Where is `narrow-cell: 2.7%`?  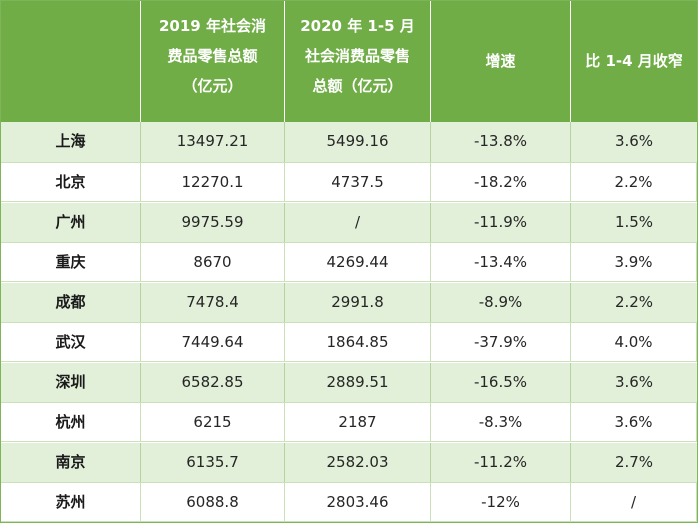
narrow-cell: 2.7% is located at coordinates (634, 462).